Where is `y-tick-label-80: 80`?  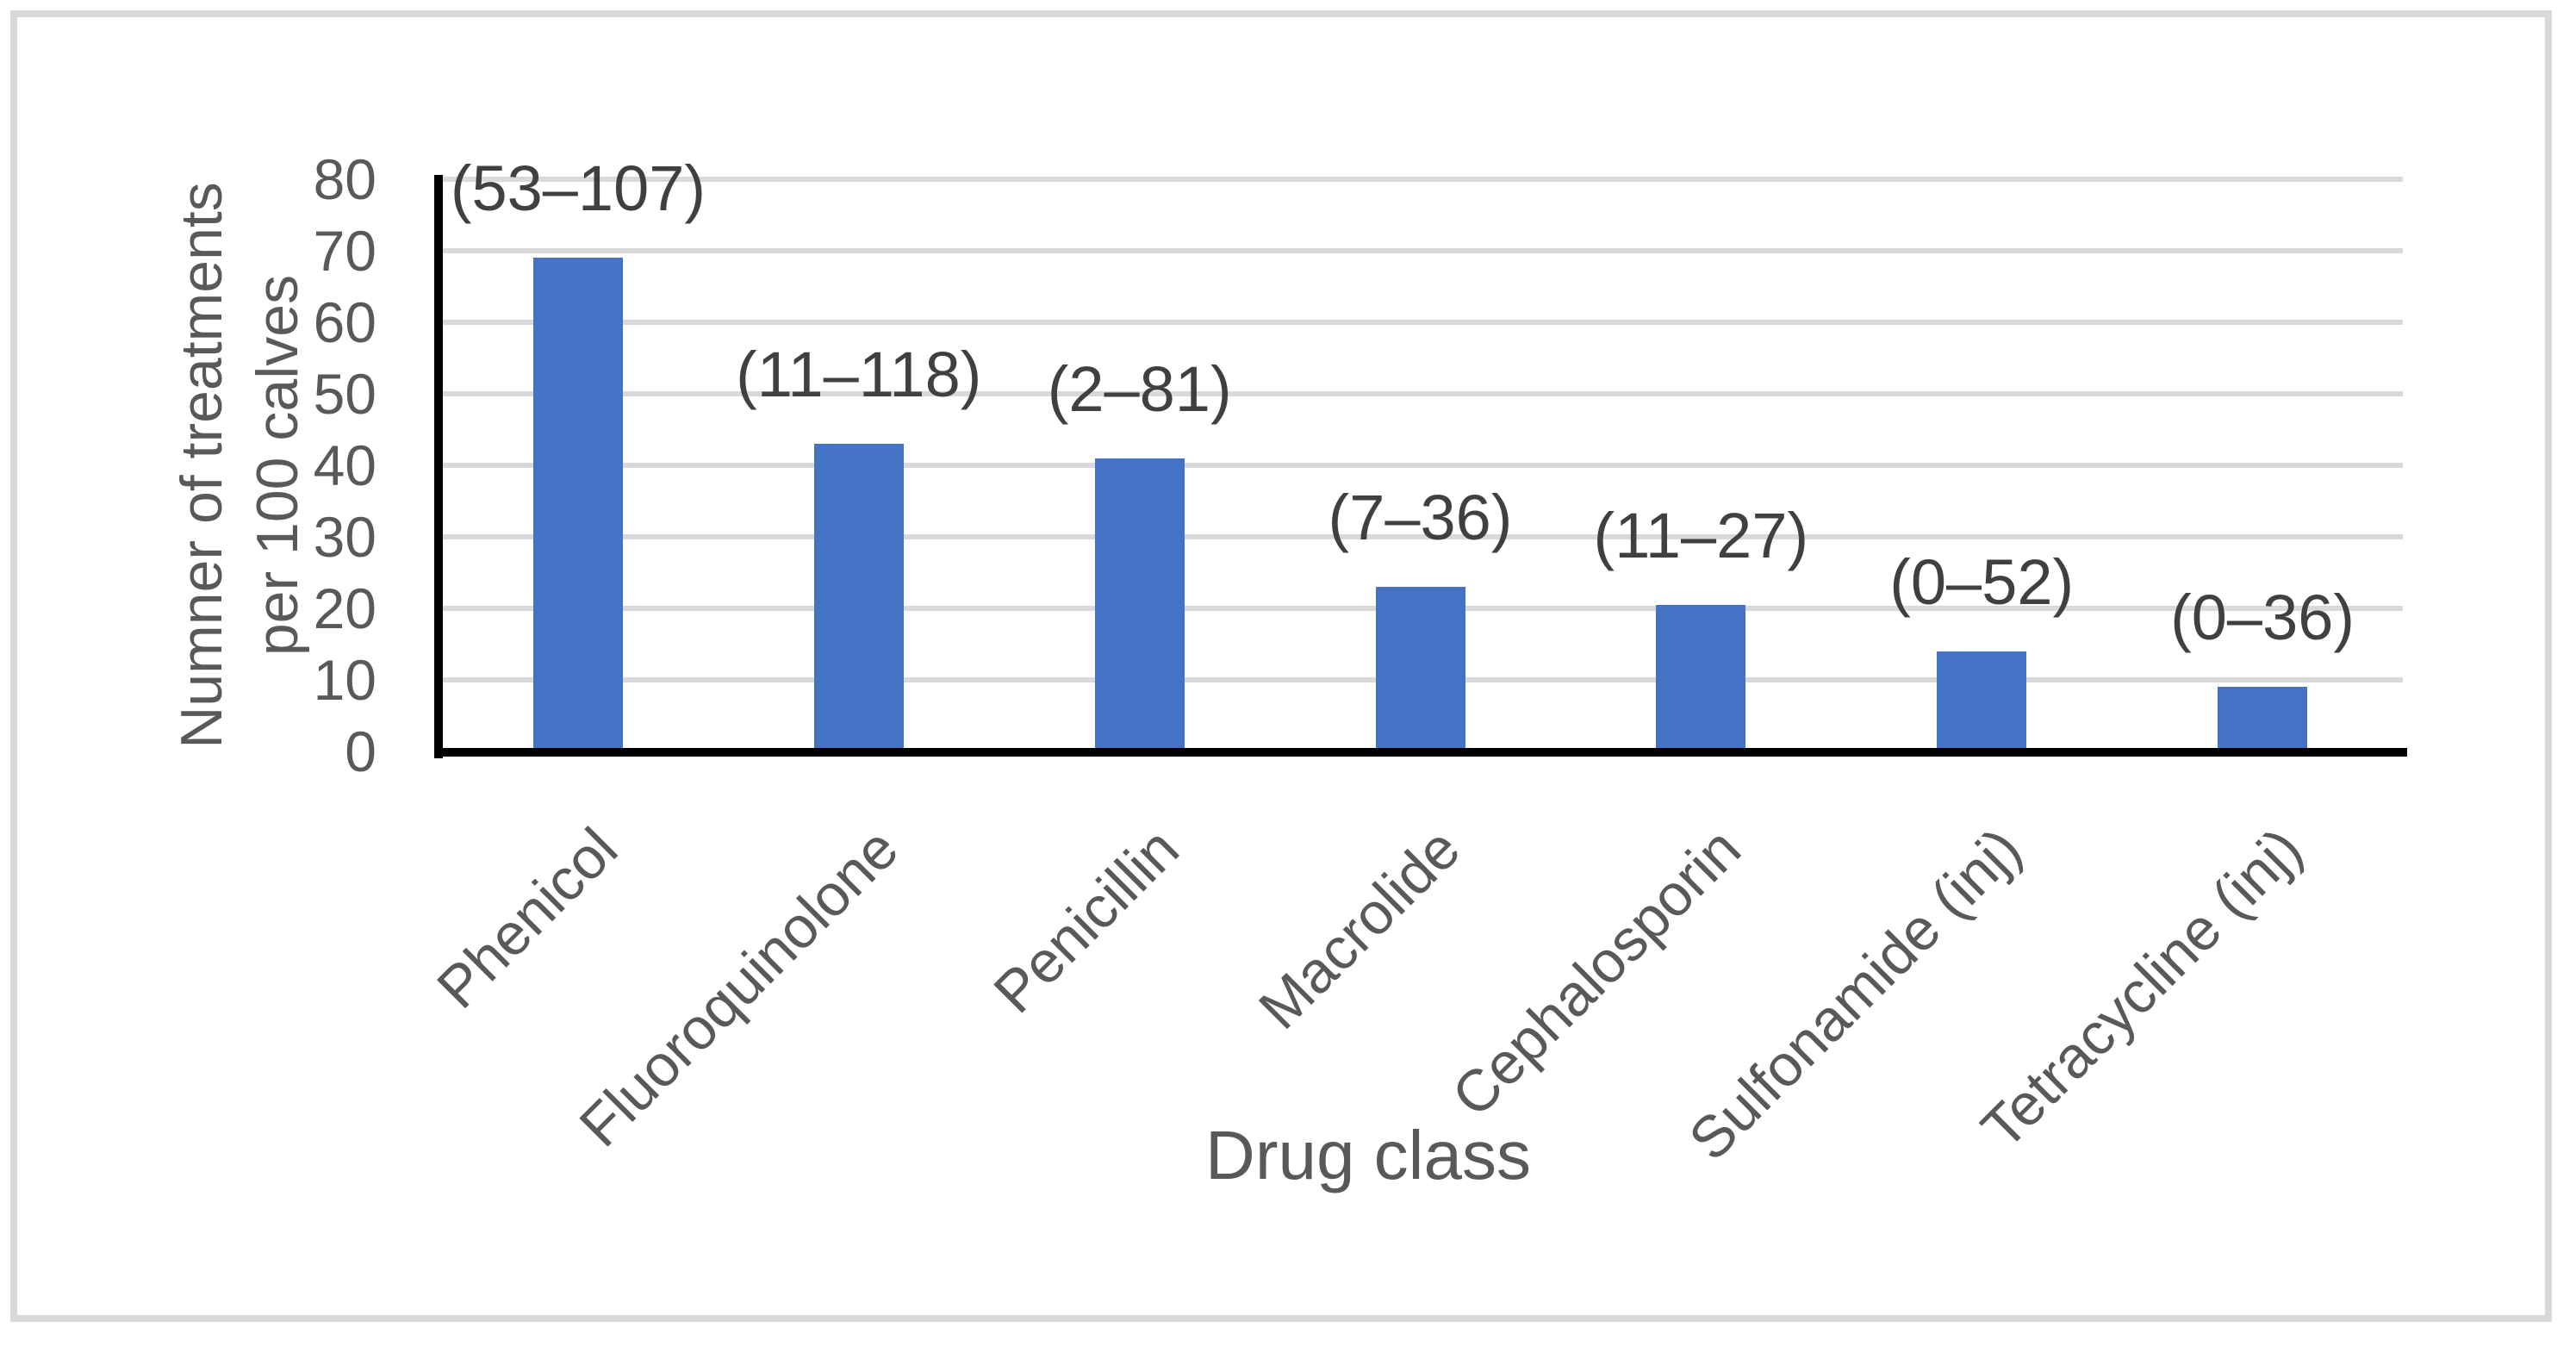 y-tick-label-80: 80 is located at coordinates (345, 179).